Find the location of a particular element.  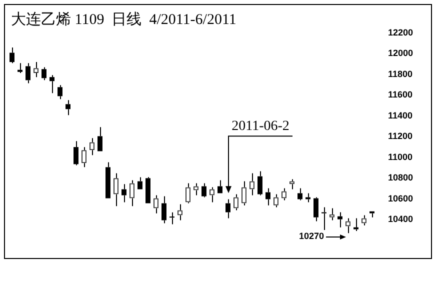

y-tick-label: 10800 is located at coordinates (401, 177).